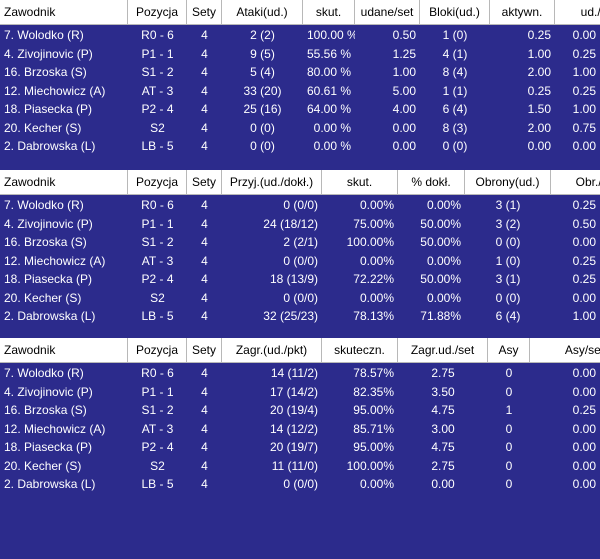 This screenshot has width=600, height=559. What do you see at coordinates (455, 72) in the screenshot?
I see `table-cell: 8 (4)` at bounding box center [455, 72].